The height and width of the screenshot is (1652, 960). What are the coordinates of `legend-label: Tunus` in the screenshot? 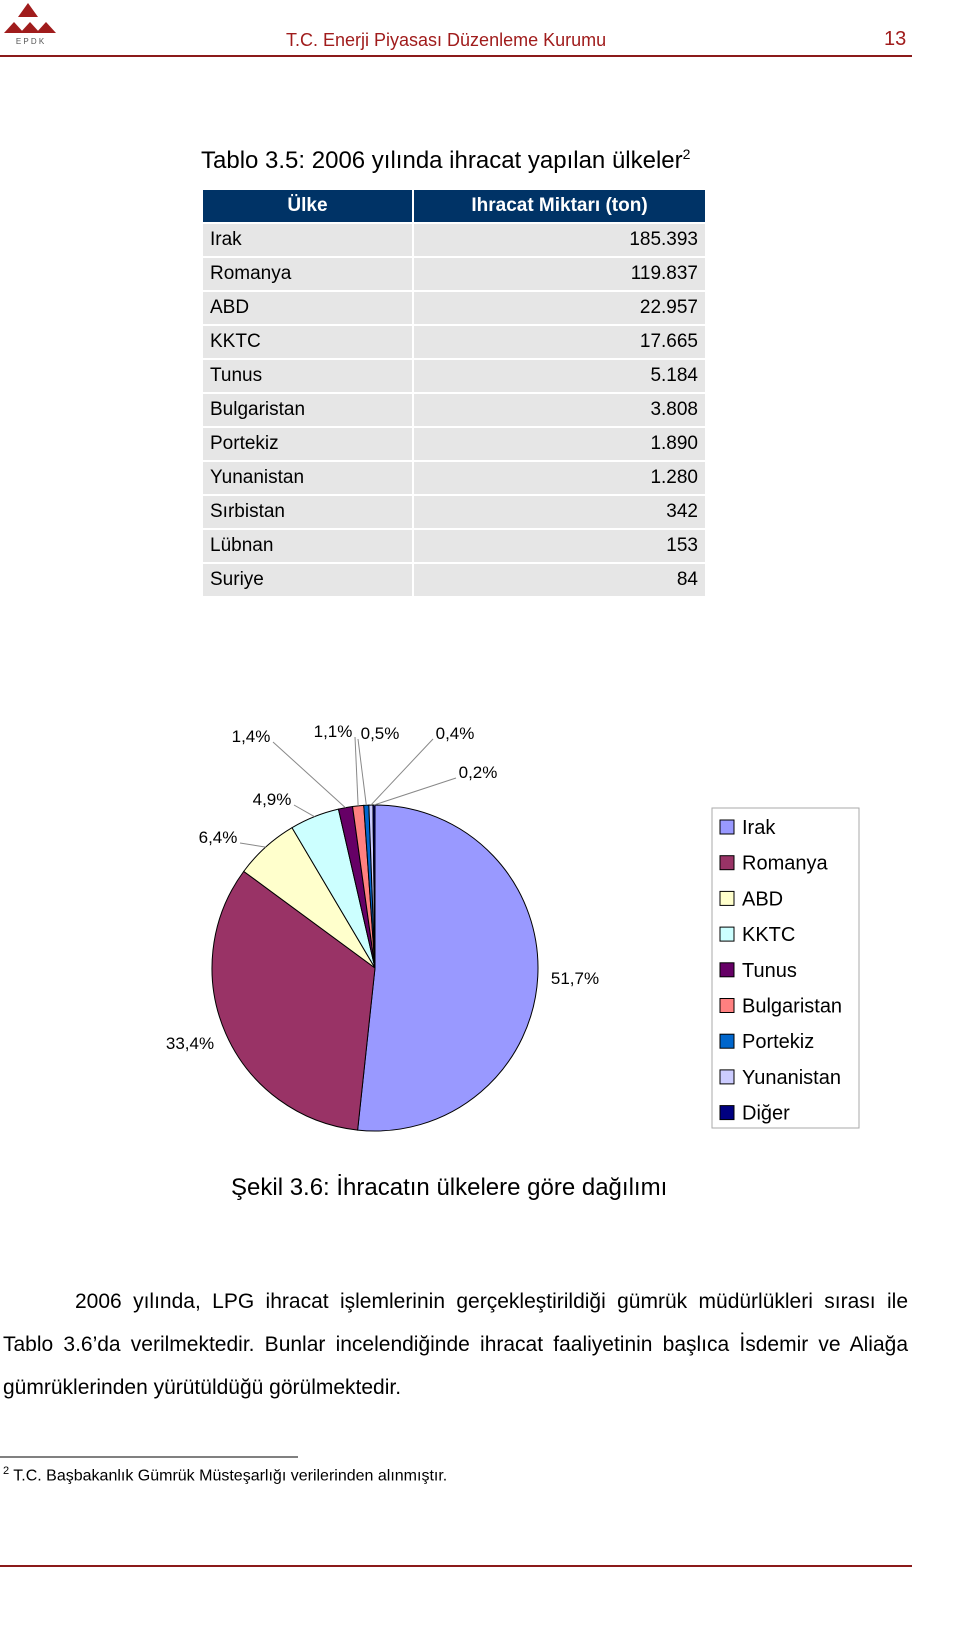 It's located at (769, 971).